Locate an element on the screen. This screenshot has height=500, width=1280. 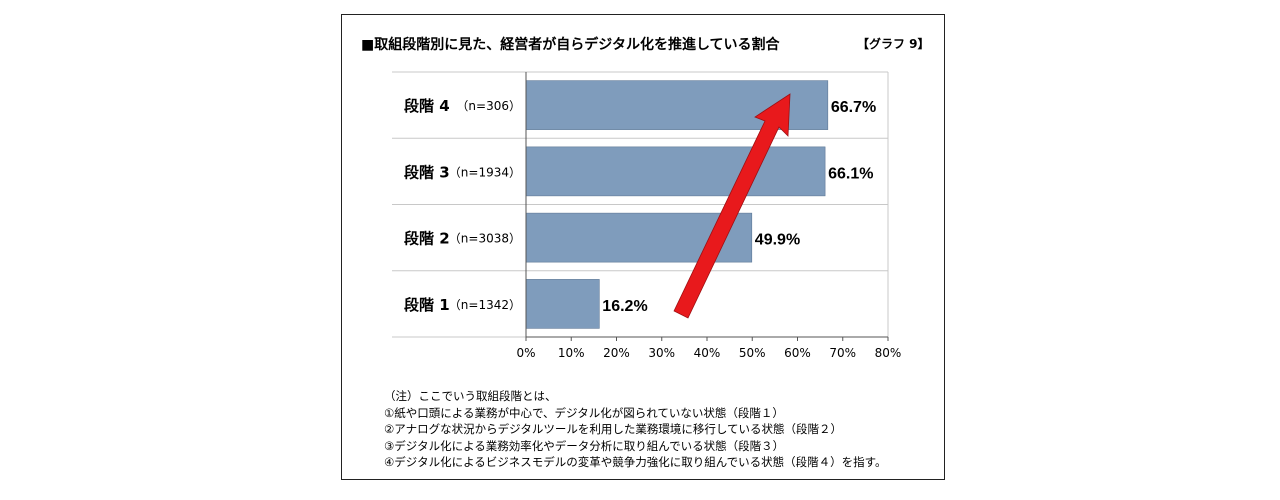
stage-label: 段階 1 is located at coordinates (427, 305).